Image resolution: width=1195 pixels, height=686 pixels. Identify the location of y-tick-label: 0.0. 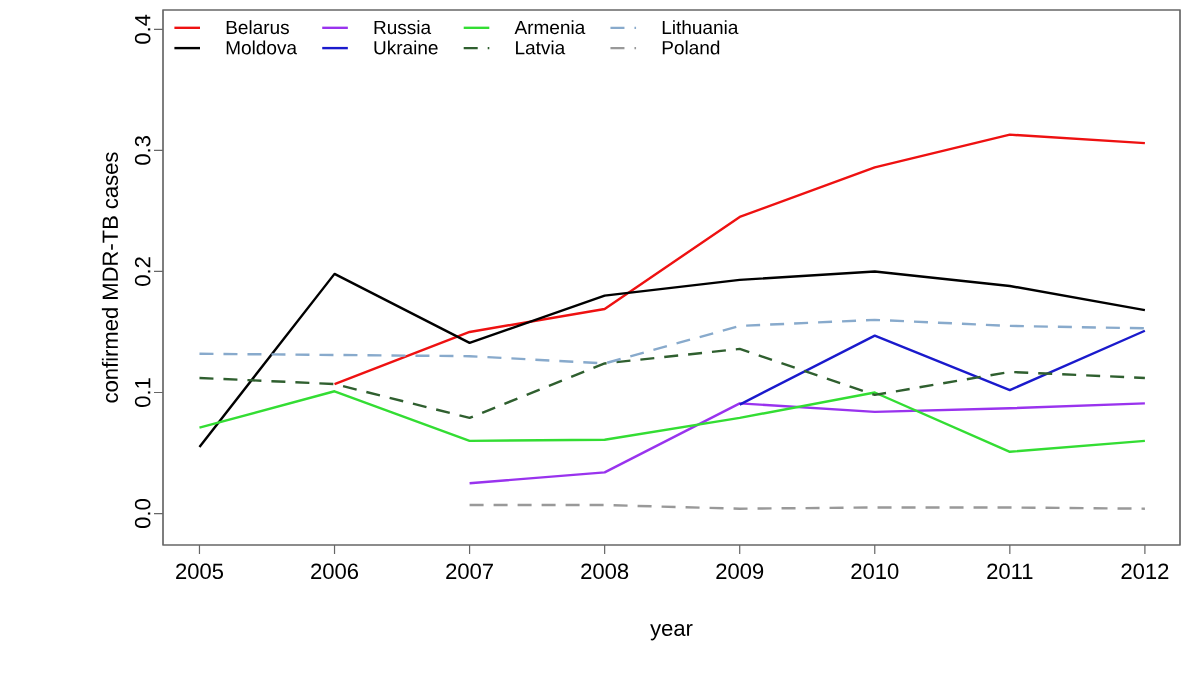
(142, 513).